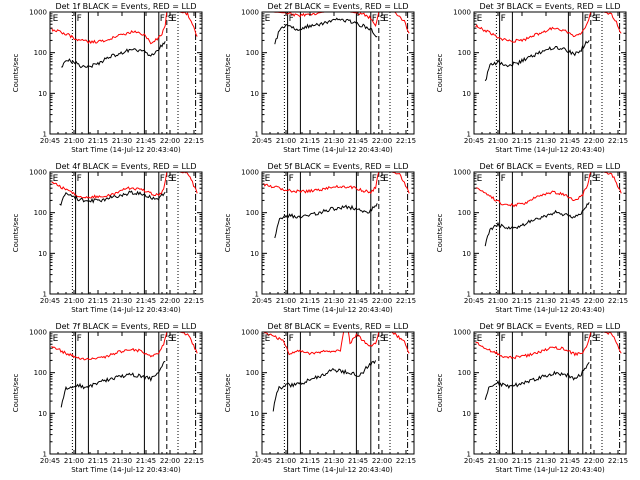  What do you see at coordinates (125, 6) in the screenshot?
I see `panel-title: Det 1f BLACK = Events, RED = LLD` at bounding box center [125, 6].